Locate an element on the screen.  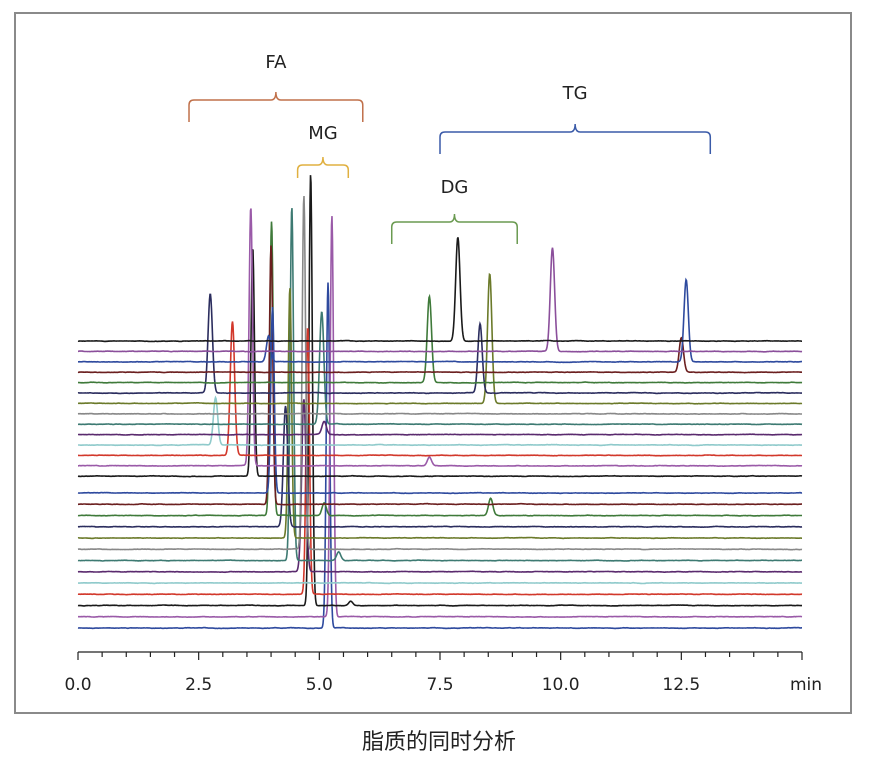
bracket-tg is located at coordinates (575, 138).